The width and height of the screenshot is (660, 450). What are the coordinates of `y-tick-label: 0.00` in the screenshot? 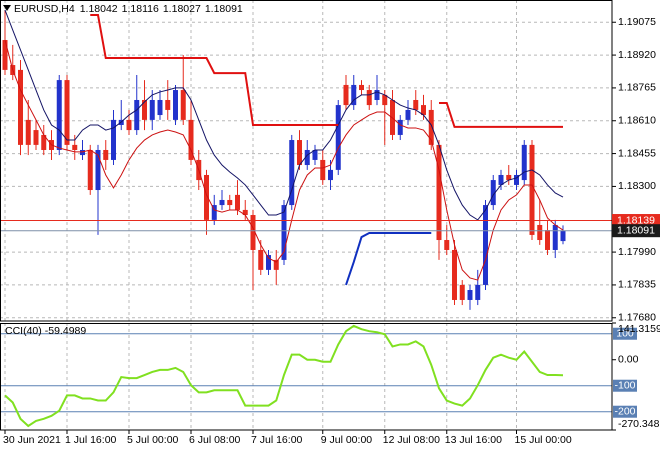 It's located at (628, 360).